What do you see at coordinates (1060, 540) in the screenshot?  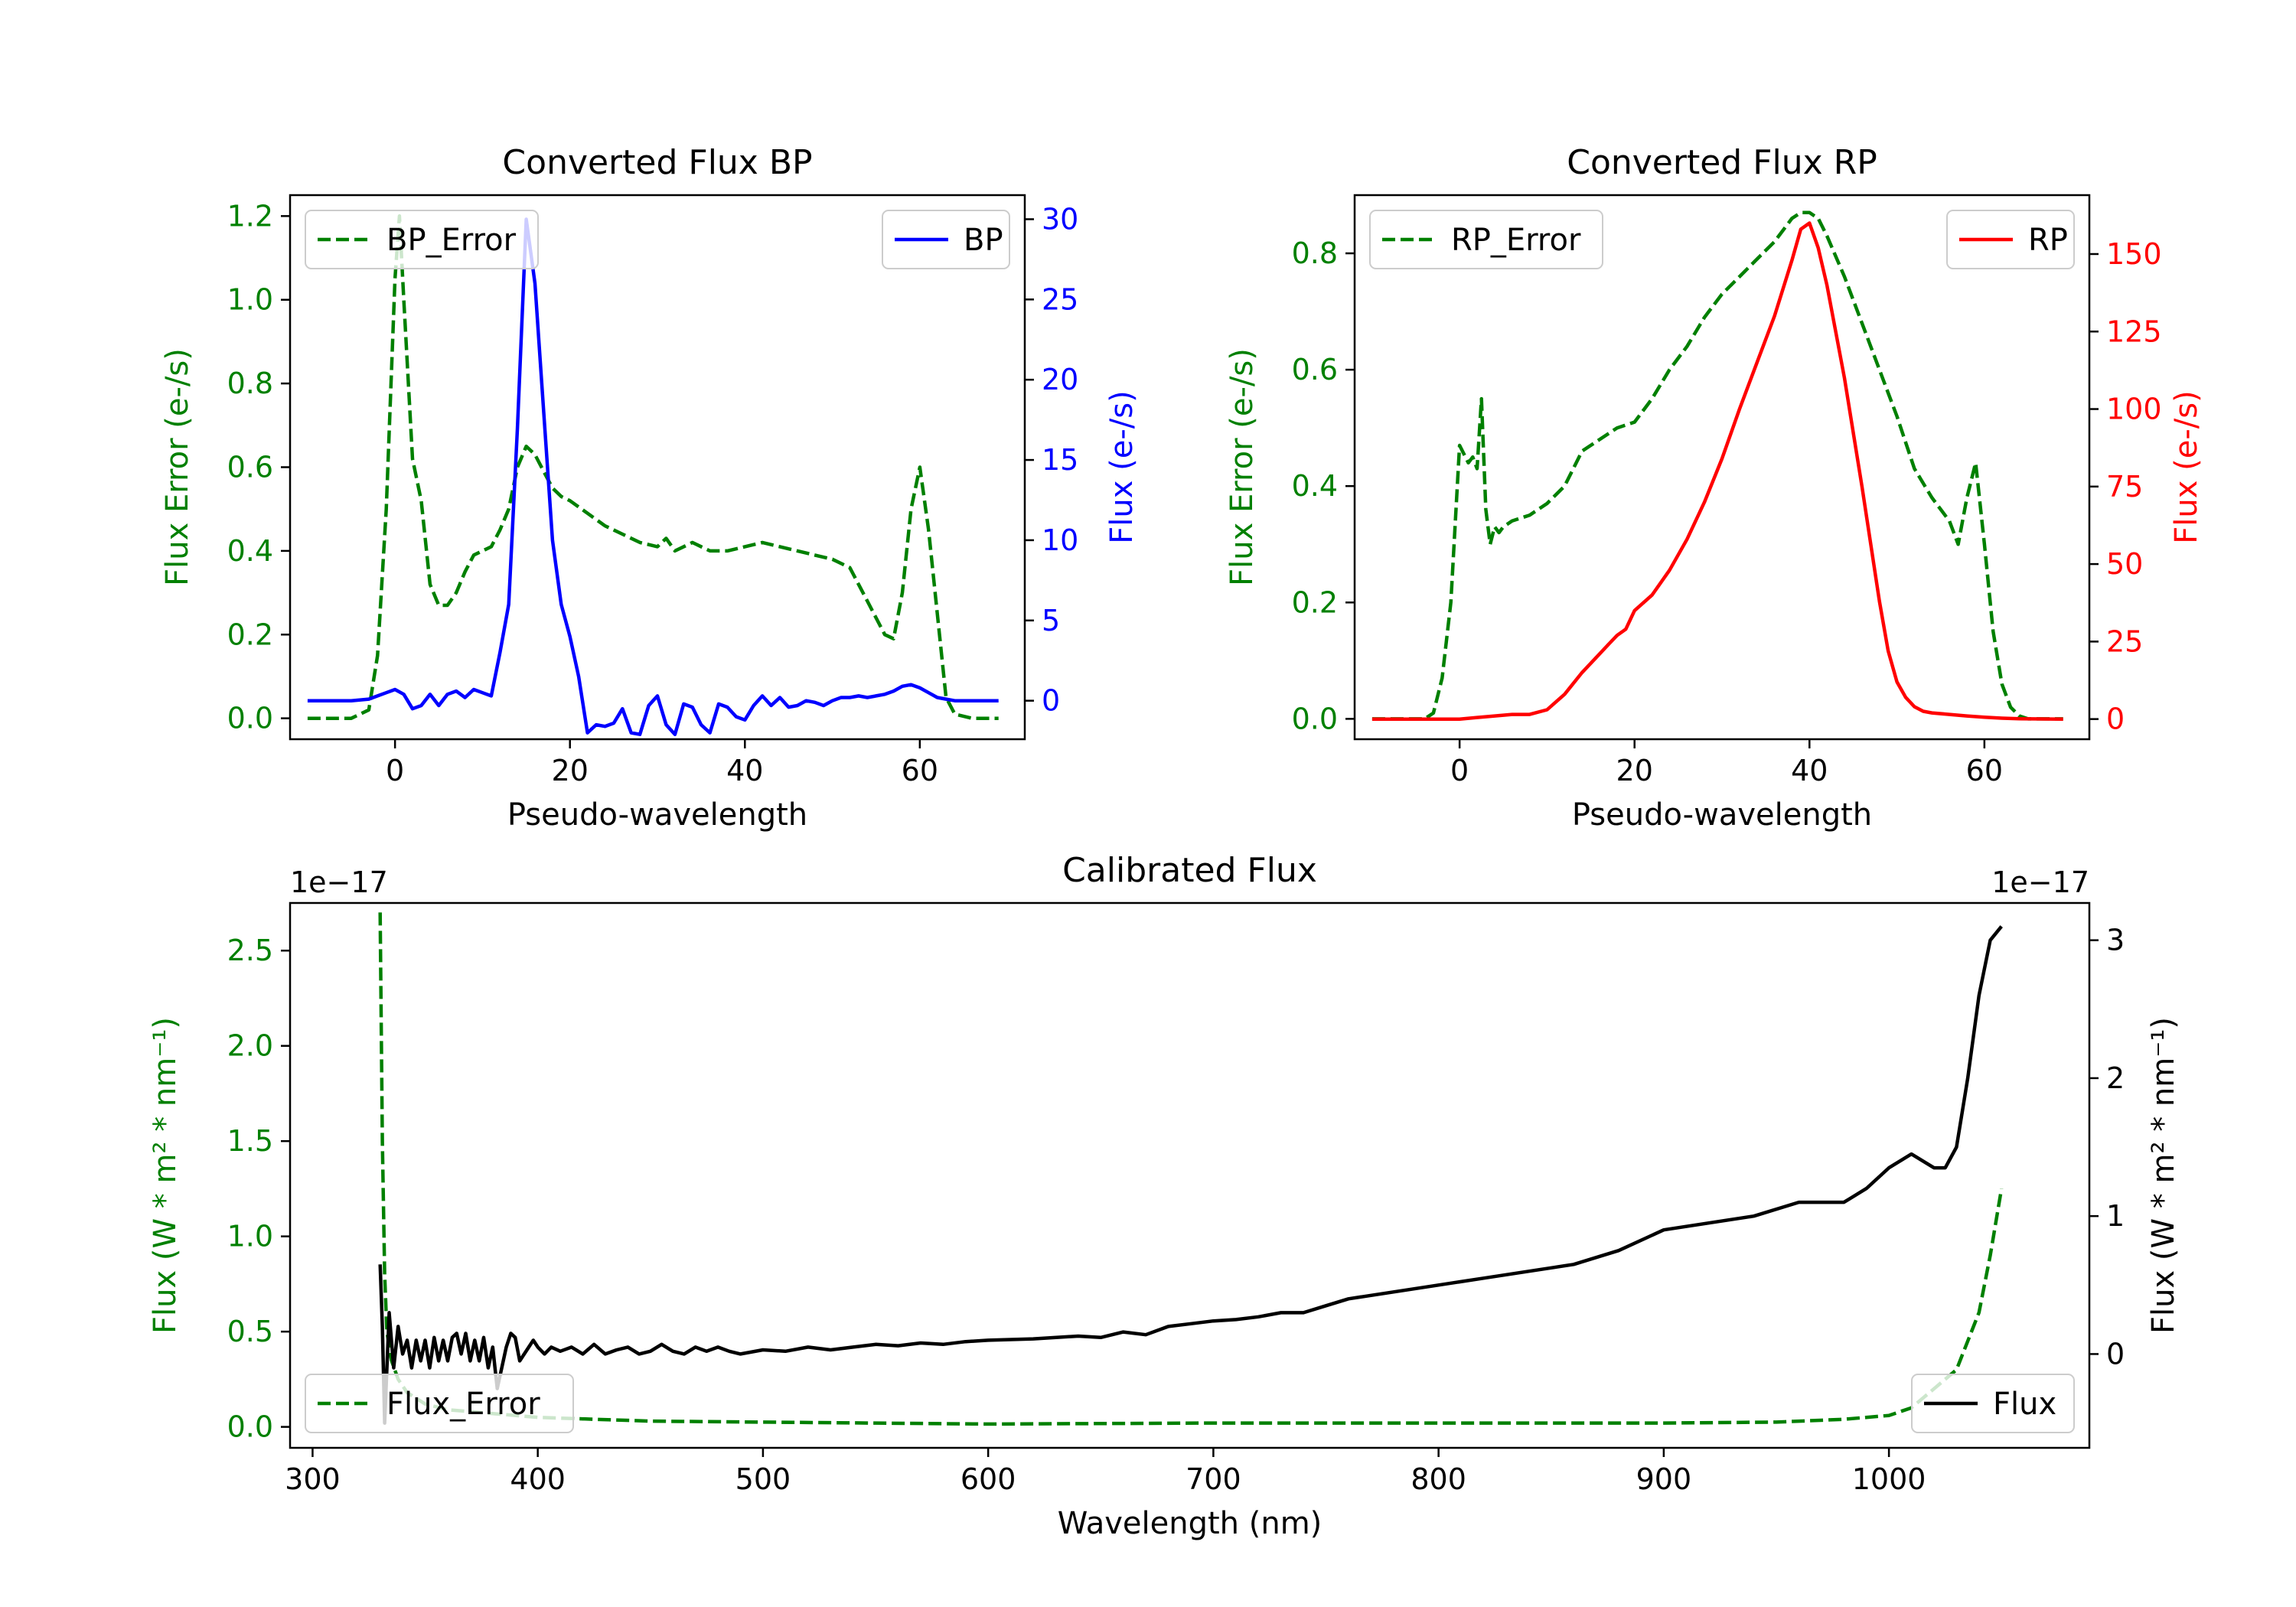 I see `y-right-tick-label: 10` at bounding box center [1060, 540].